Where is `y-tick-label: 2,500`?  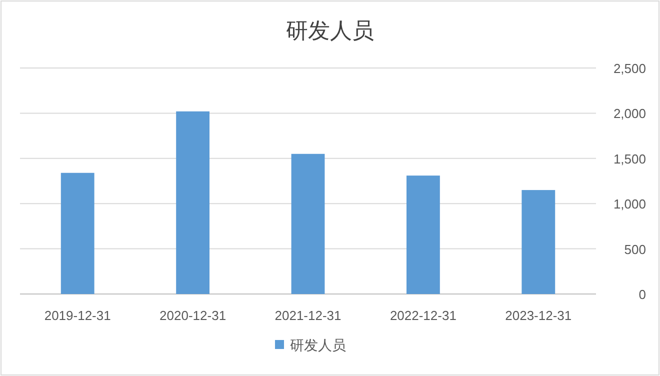 y-tick-label: 2,500 is located at coordinates (629, 68).